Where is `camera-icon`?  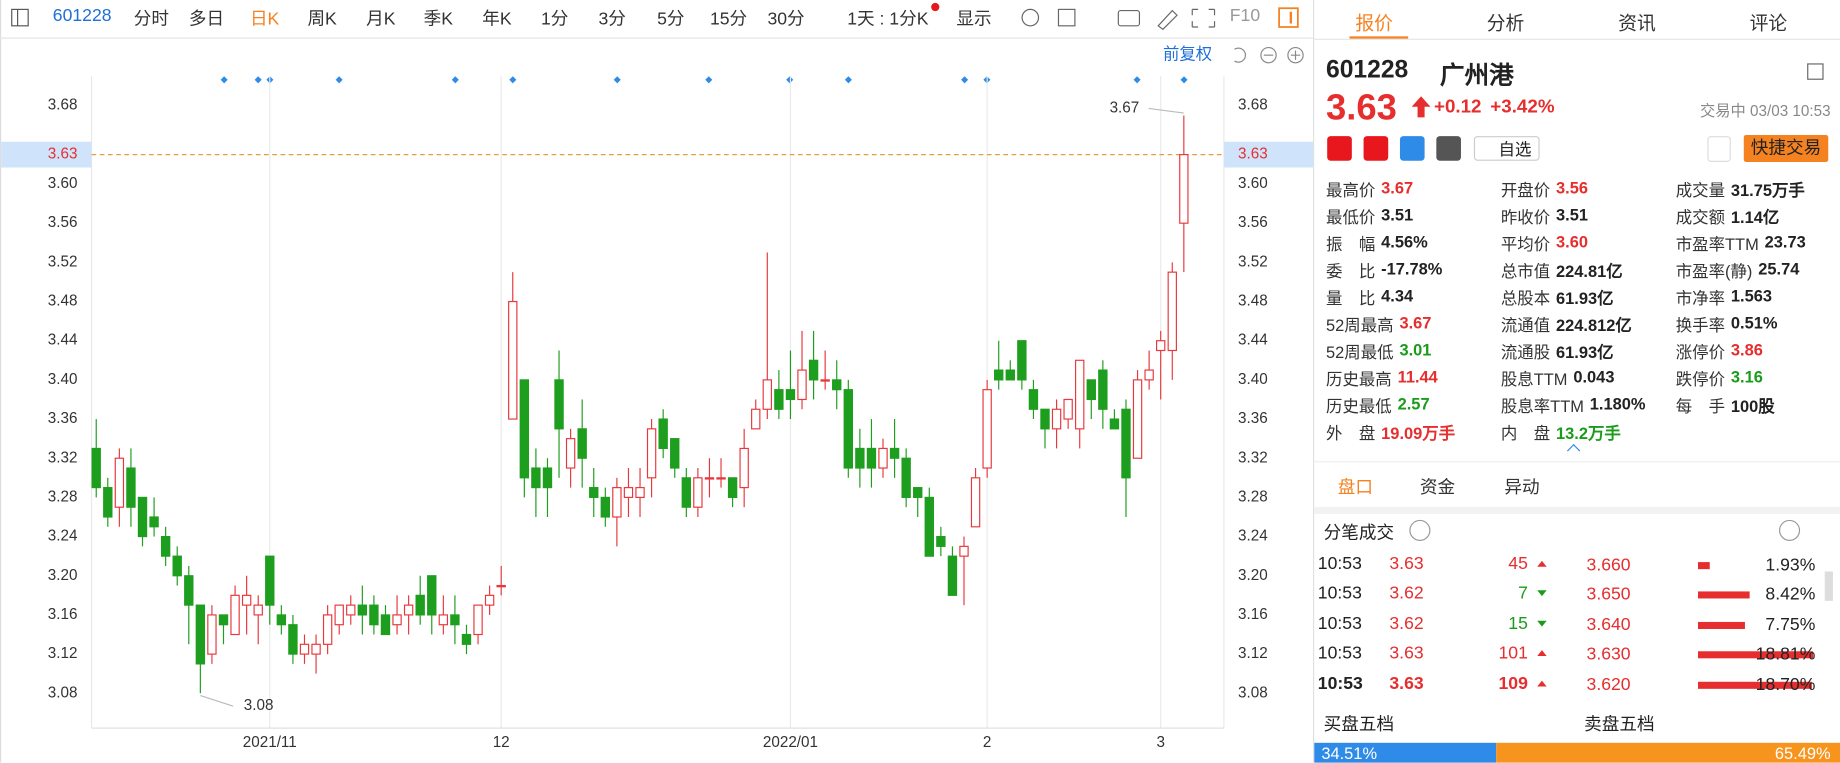 camera-icon is located at coordinates (1129, 18).